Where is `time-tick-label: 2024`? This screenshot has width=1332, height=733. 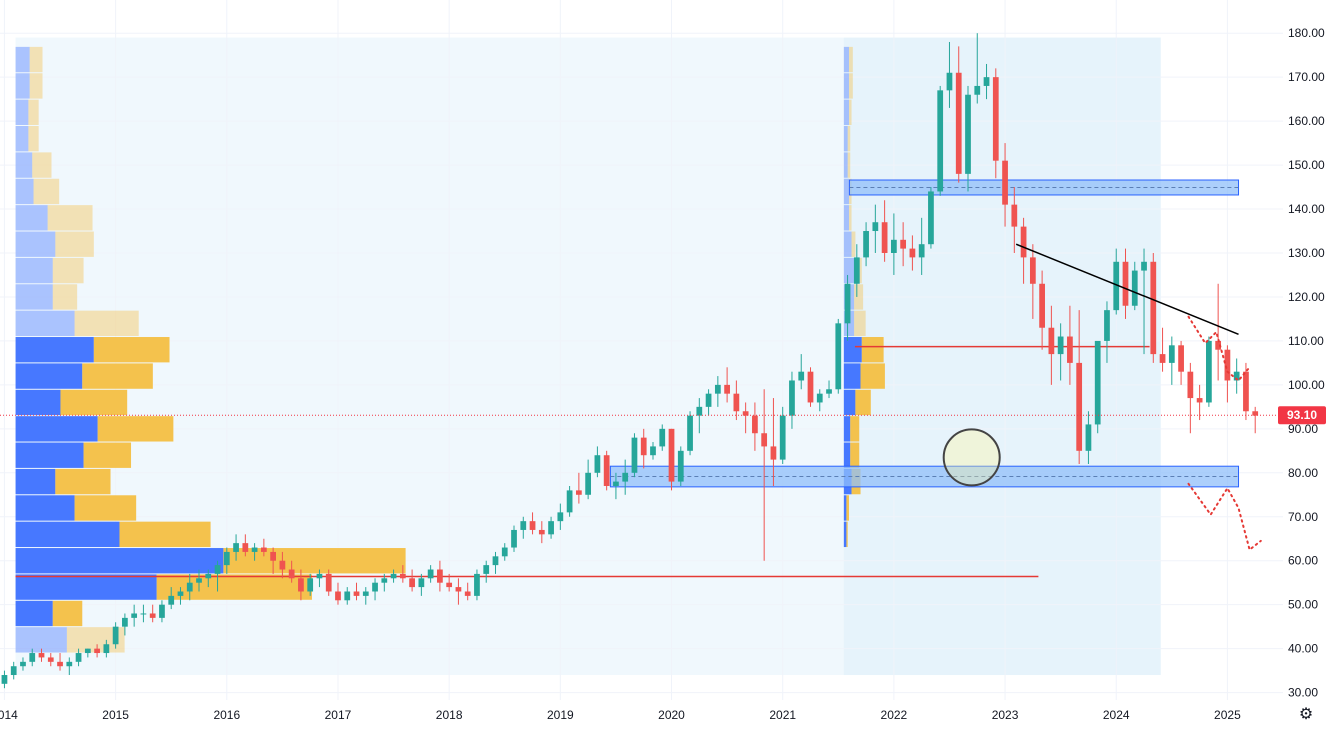 time-tick-label: 2024 is located at coordinates (1116, 715).